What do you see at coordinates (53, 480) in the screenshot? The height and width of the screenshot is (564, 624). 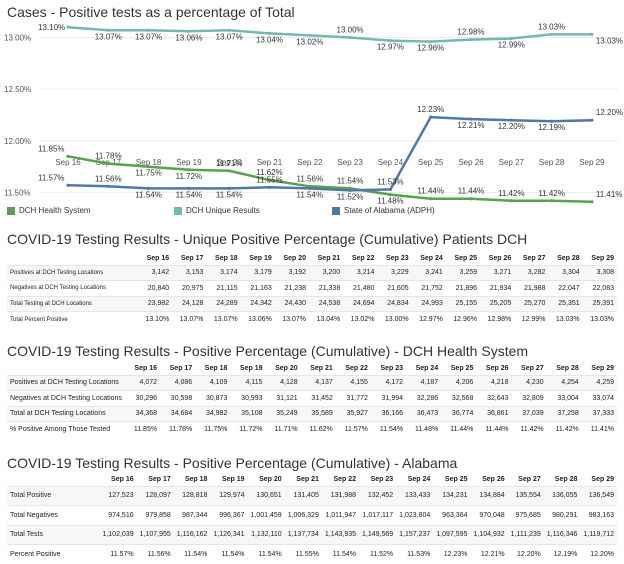 I see `header-blank` at bounding box center [53, 480].